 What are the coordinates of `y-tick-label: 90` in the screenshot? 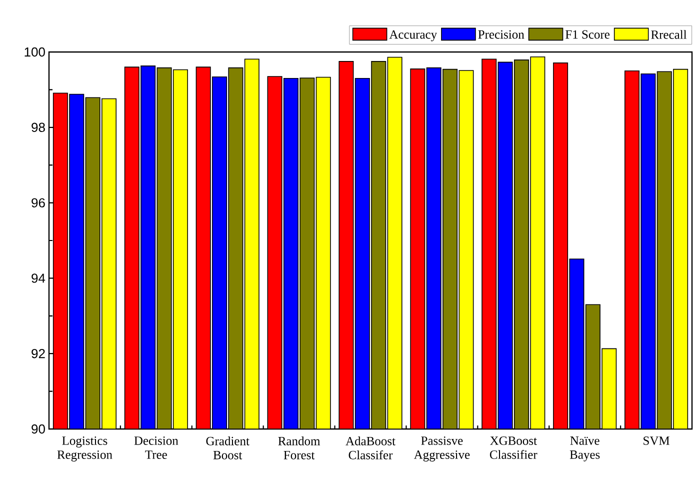 It's located at (38, 429).